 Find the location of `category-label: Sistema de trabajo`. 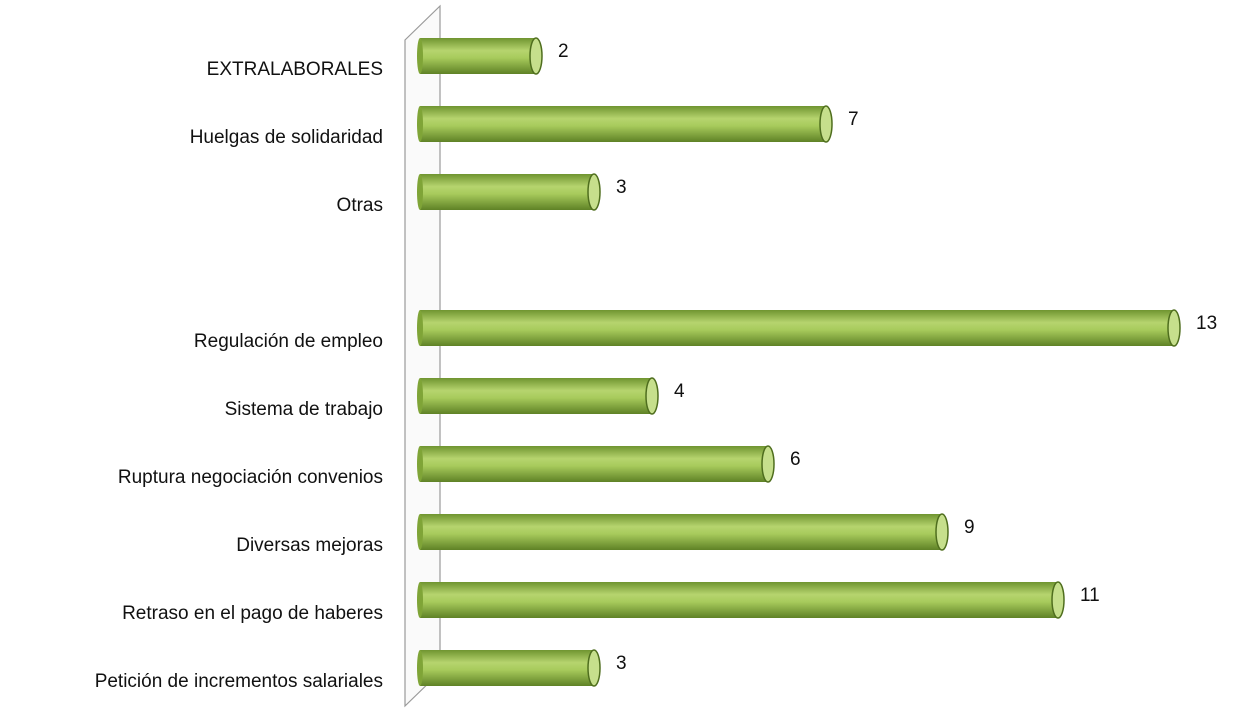

category-label: Sistema de trabajo is located at coordinates (304, 409).